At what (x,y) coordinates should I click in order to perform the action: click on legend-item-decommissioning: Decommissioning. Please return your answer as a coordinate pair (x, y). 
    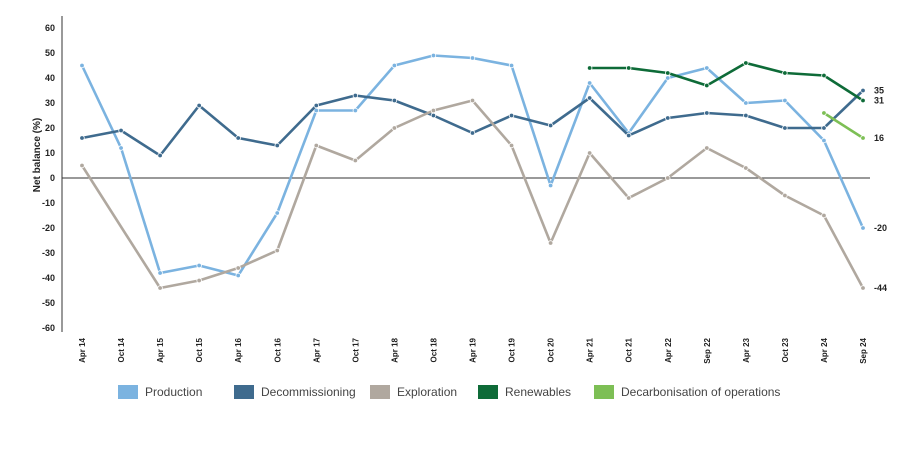
    Looking at the image, I should click on (295, 392).